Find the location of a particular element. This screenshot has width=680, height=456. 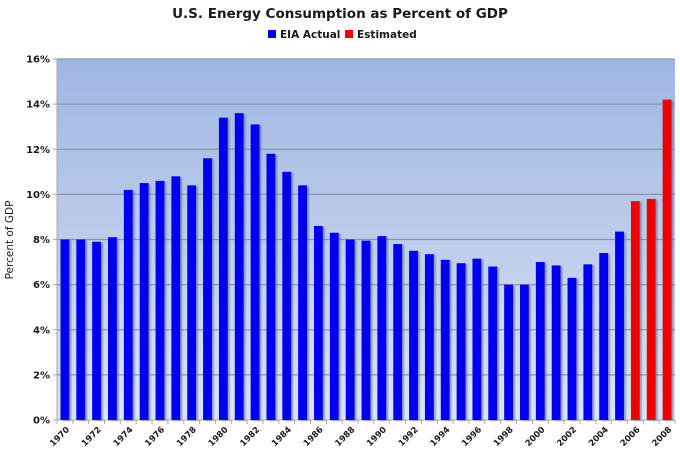

y-tick-label: 0% is located at coordinates (41, 421).